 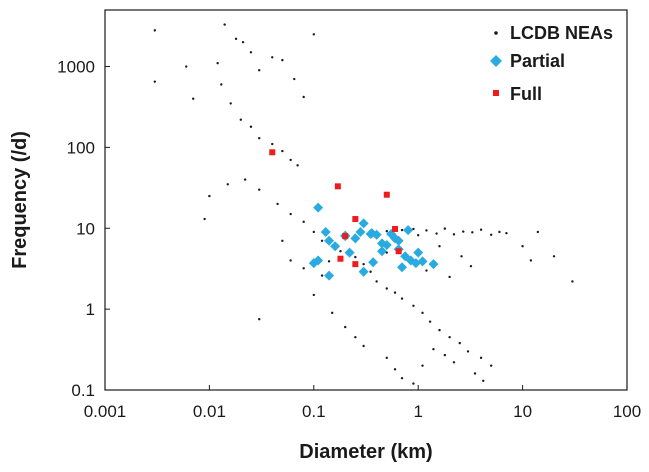 What do you see at coordinates (496, 93) in the screenshot?
I see `legend-marker-full` at bounding box center [496, 93].